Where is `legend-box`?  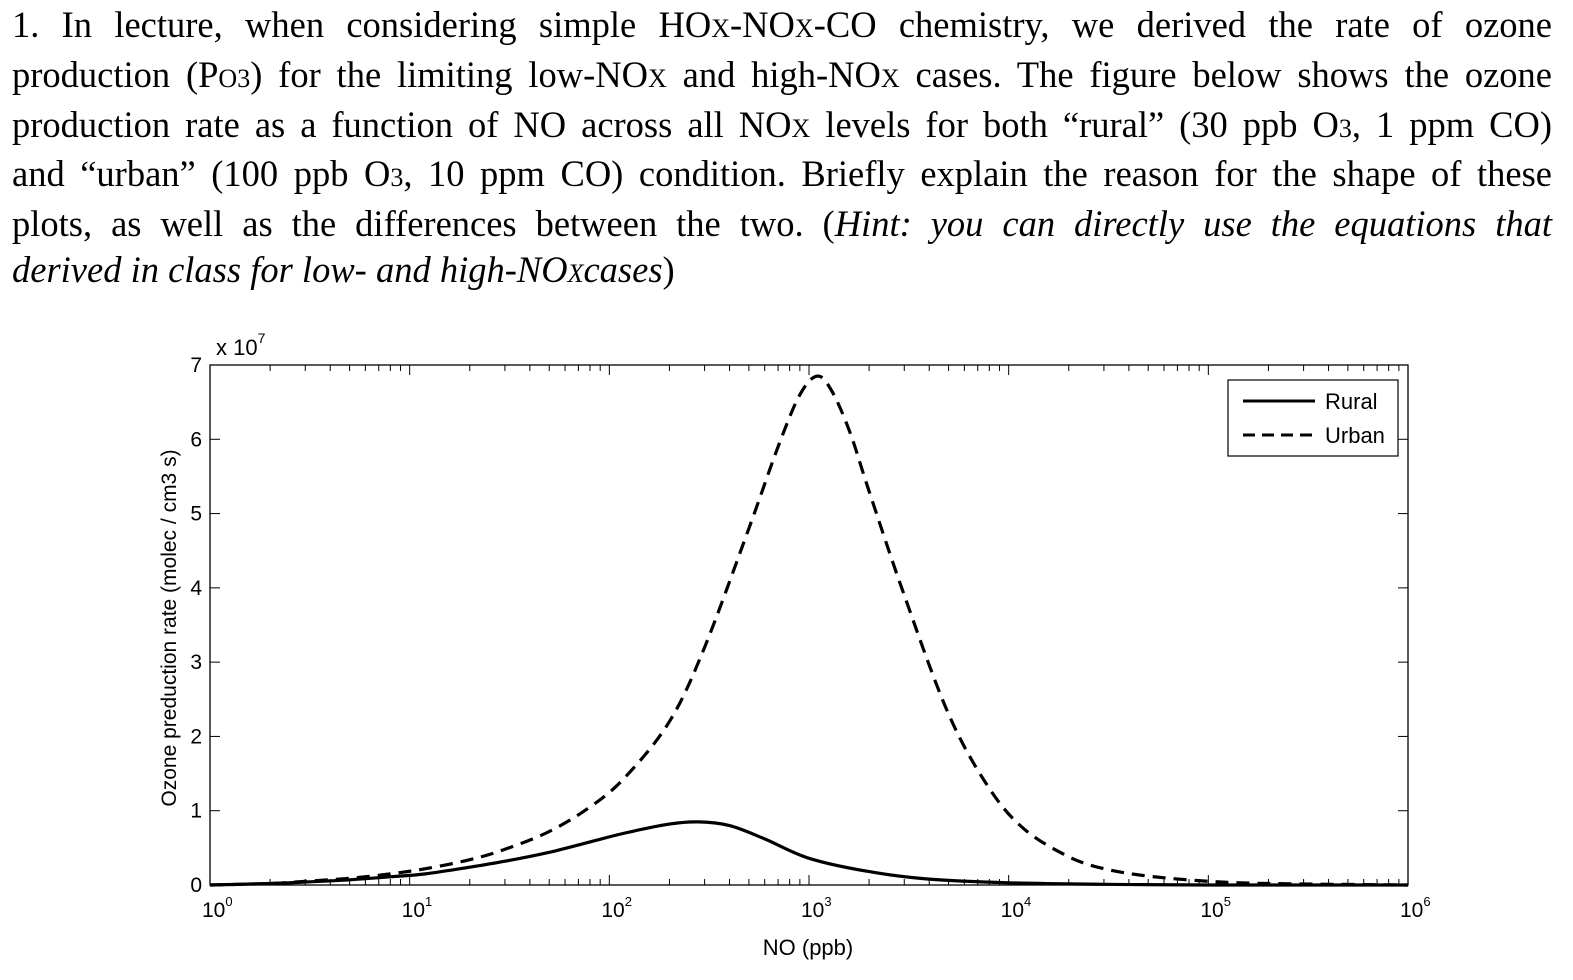 legend-box is located at coordinates (1313, 418).